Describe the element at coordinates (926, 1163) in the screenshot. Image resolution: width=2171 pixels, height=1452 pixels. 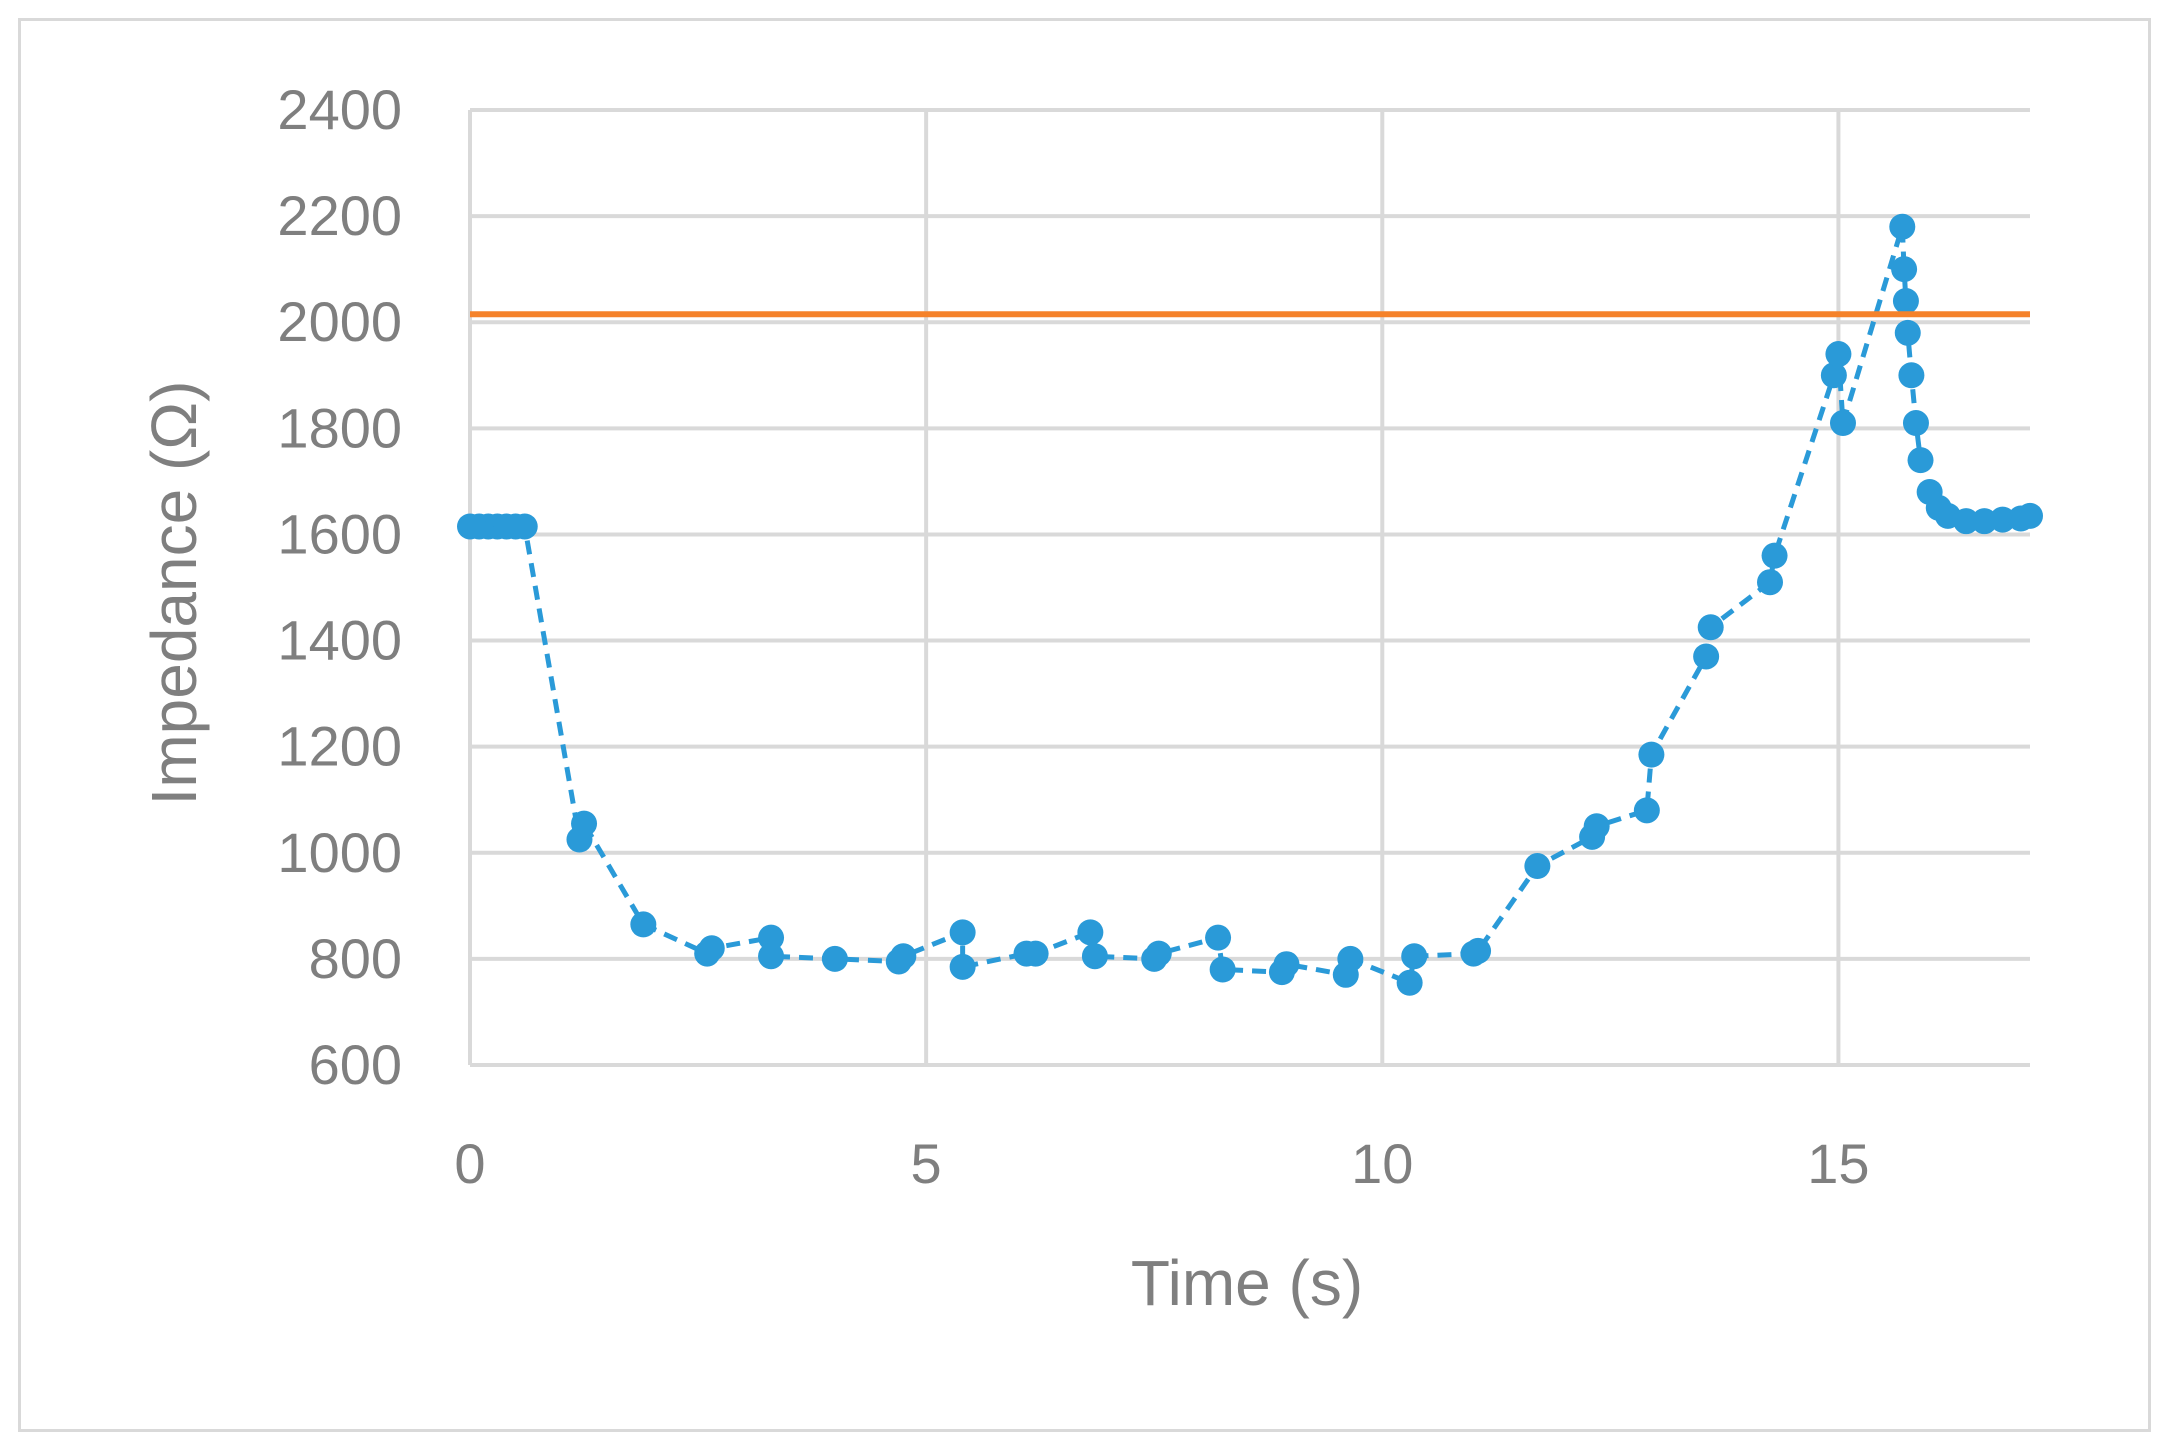
I see `x-tick-label: 5` at that location.